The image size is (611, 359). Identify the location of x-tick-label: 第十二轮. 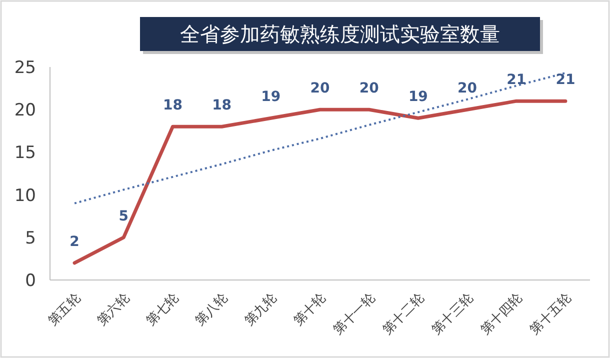
(404, 314).